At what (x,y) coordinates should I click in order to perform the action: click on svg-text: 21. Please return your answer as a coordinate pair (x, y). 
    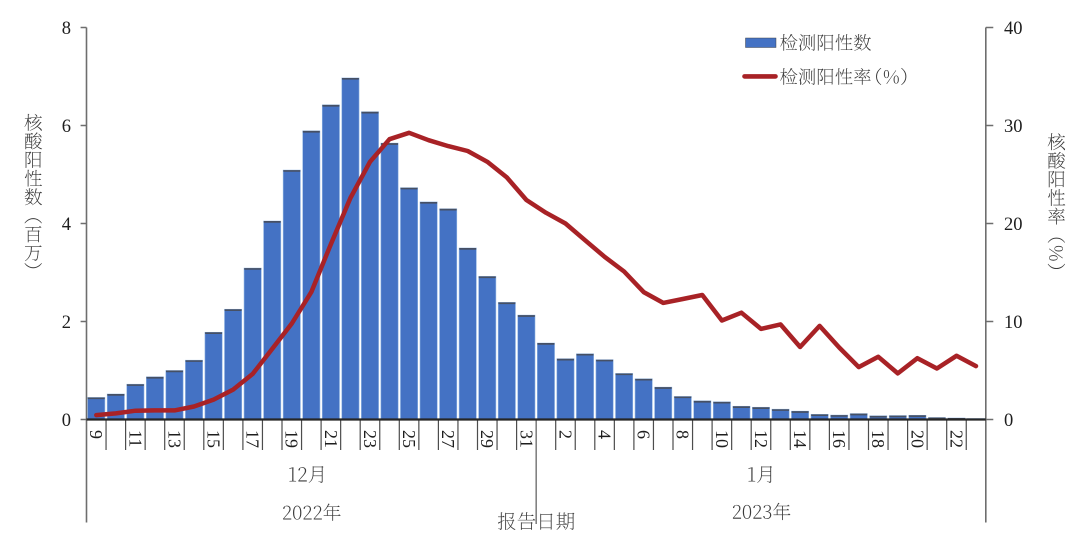
    Looking at the image, I should click on (331, 439).